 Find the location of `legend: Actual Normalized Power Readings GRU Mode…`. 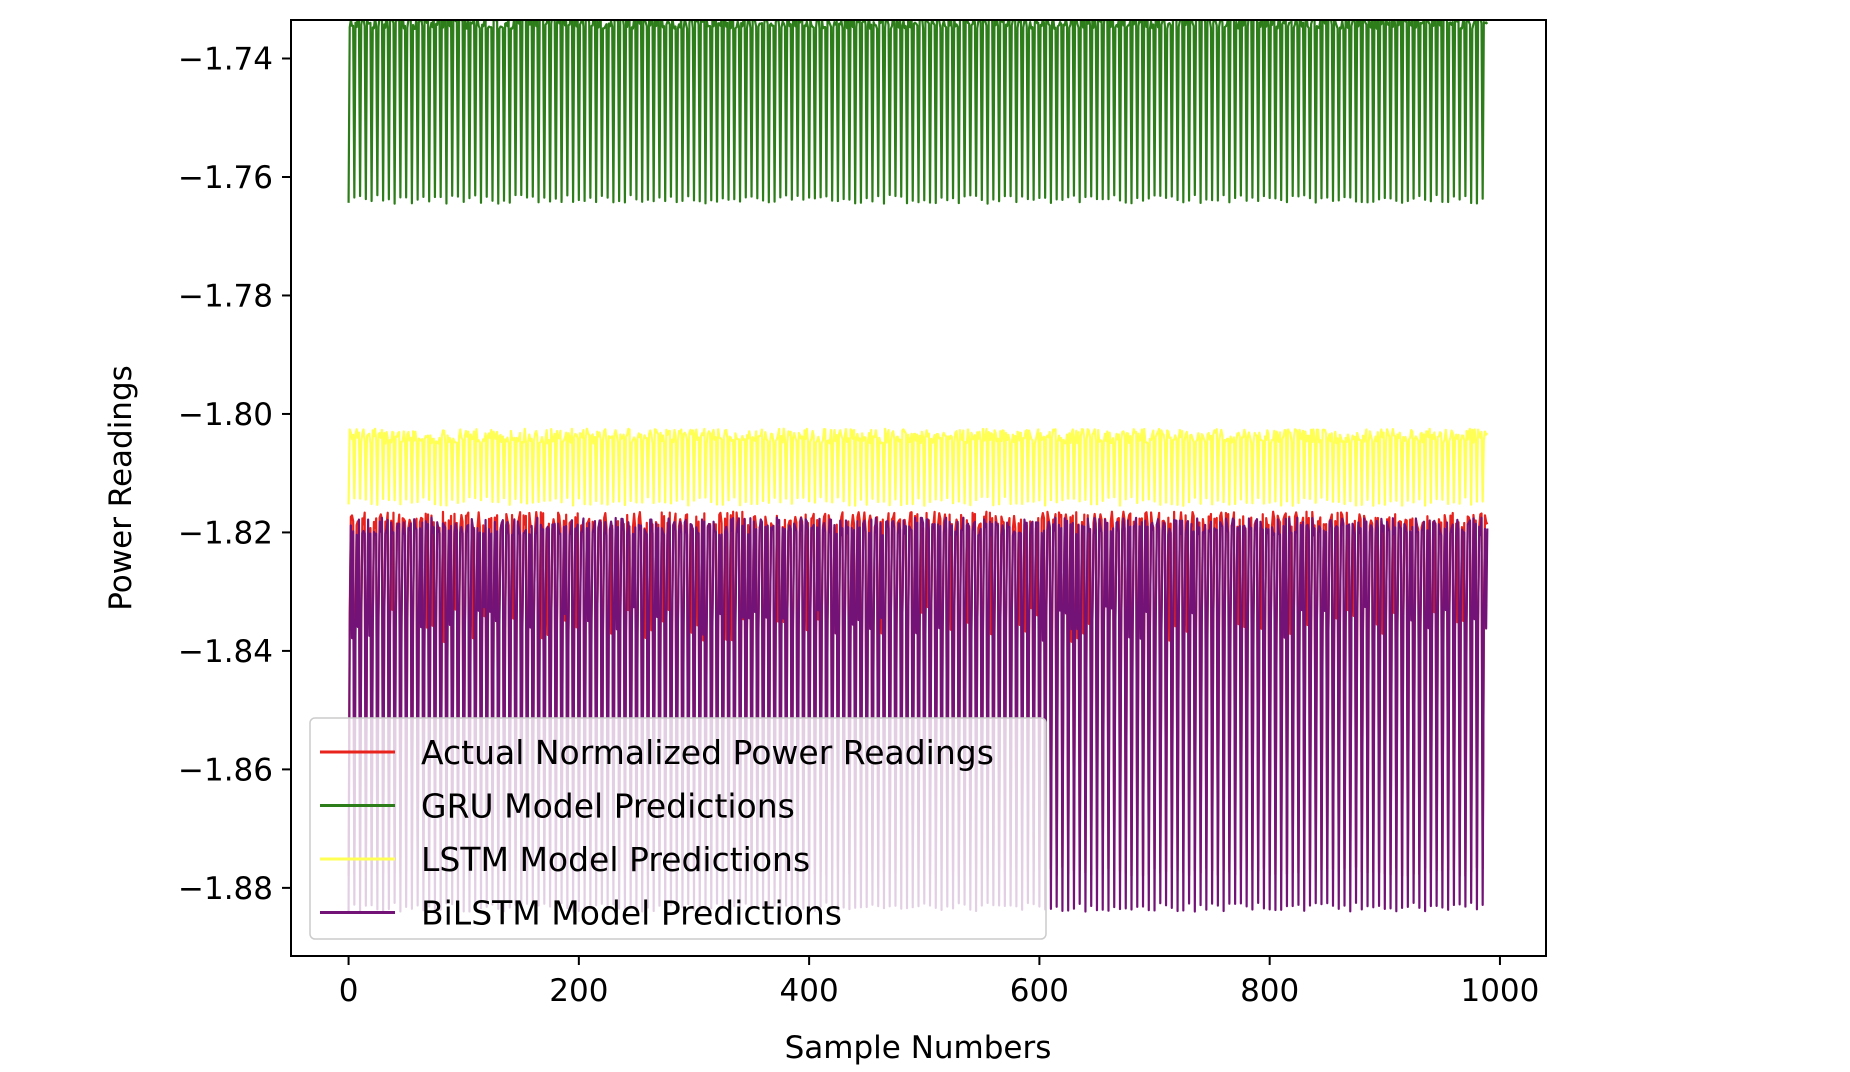

legend: Actual Normalized Power Readings GRU Mode… is located at coordinates (678, 828).